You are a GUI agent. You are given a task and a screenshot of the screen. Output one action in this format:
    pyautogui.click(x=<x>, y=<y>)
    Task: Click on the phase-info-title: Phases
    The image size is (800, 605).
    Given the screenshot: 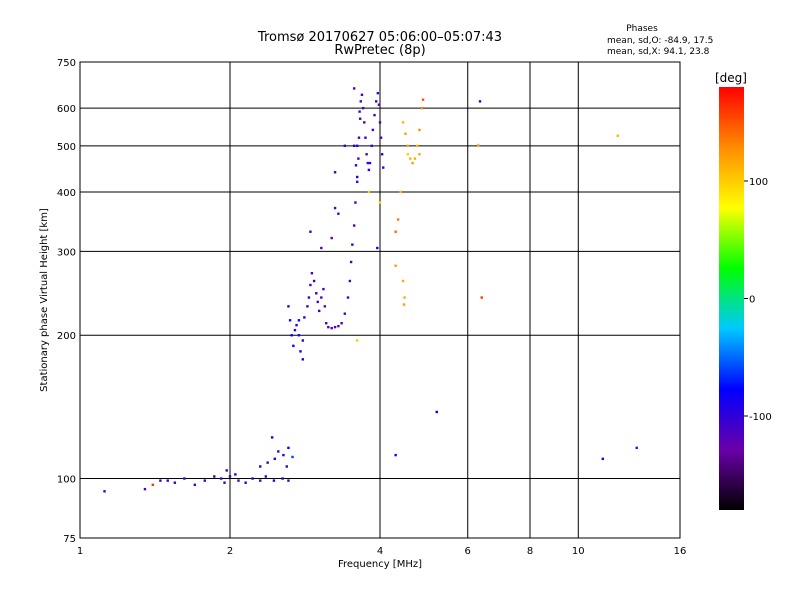 What is the action you would take?
    pyautogui.click(x=642, y=29)
    